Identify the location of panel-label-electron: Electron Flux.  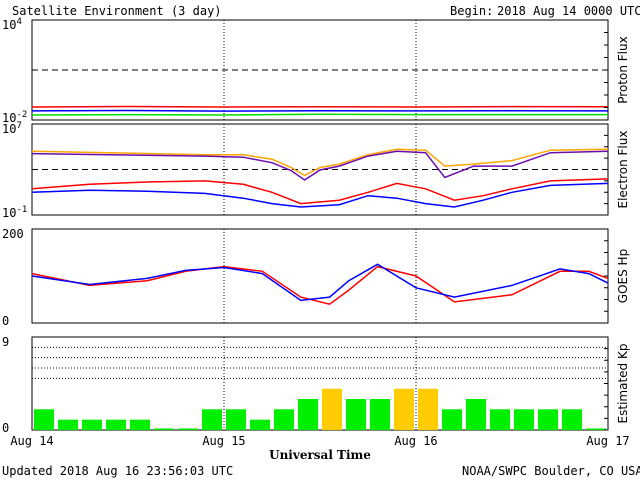
(623, 170).